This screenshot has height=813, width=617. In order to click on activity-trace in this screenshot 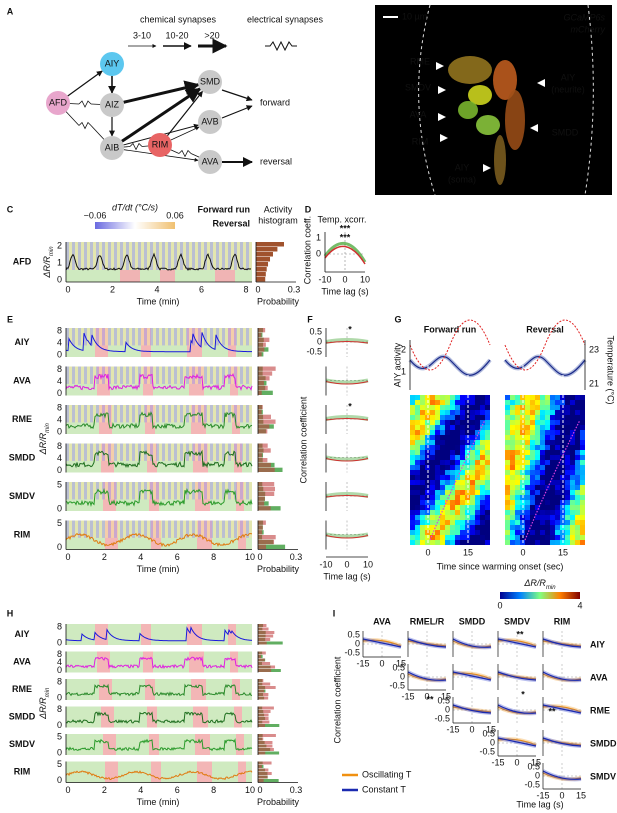, I will do `click(159, 634)`.